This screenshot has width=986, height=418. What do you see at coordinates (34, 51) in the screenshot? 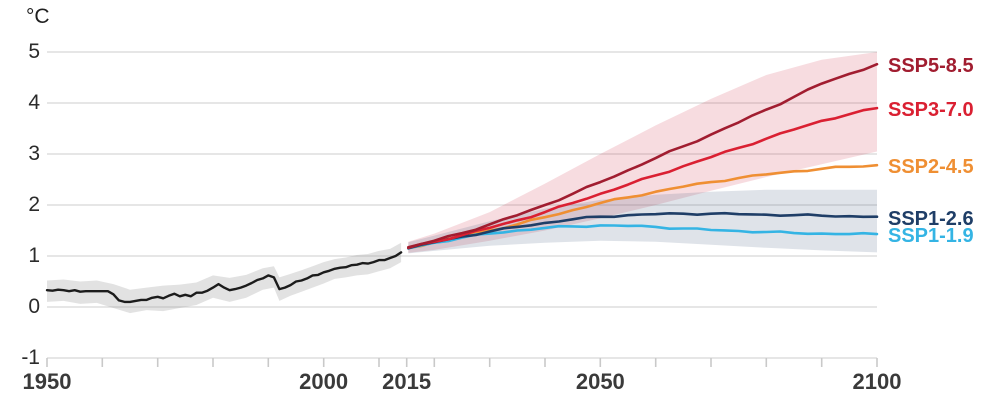
I see `y-tick-label: 5` at bounding box center [34, 51].